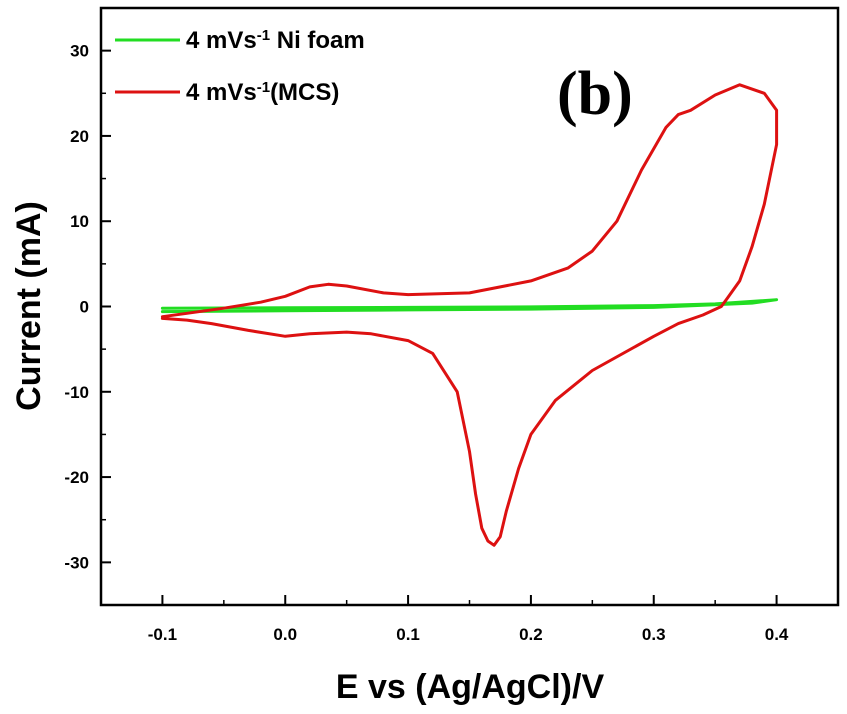 This screenshot has height=714, width=847. I want to click on x-axis-title: E vs (Ag/AgCl)/V, so click(470, 687).